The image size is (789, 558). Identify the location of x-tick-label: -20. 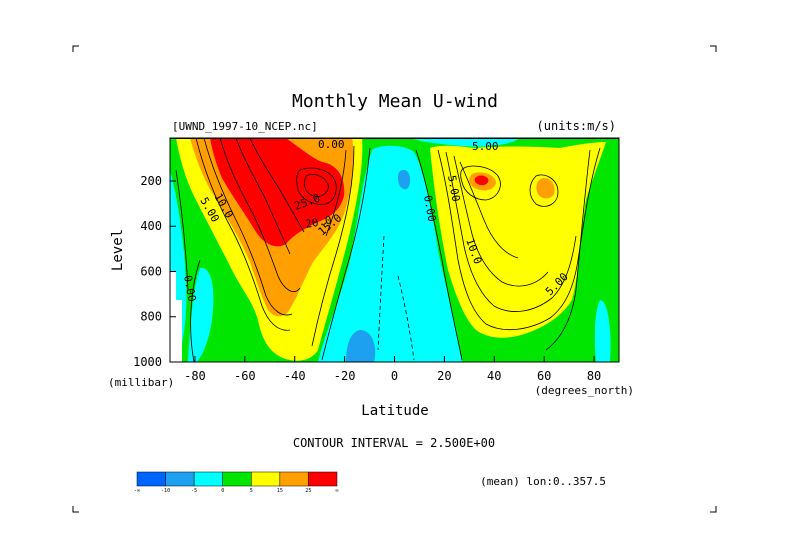
(345, 376).